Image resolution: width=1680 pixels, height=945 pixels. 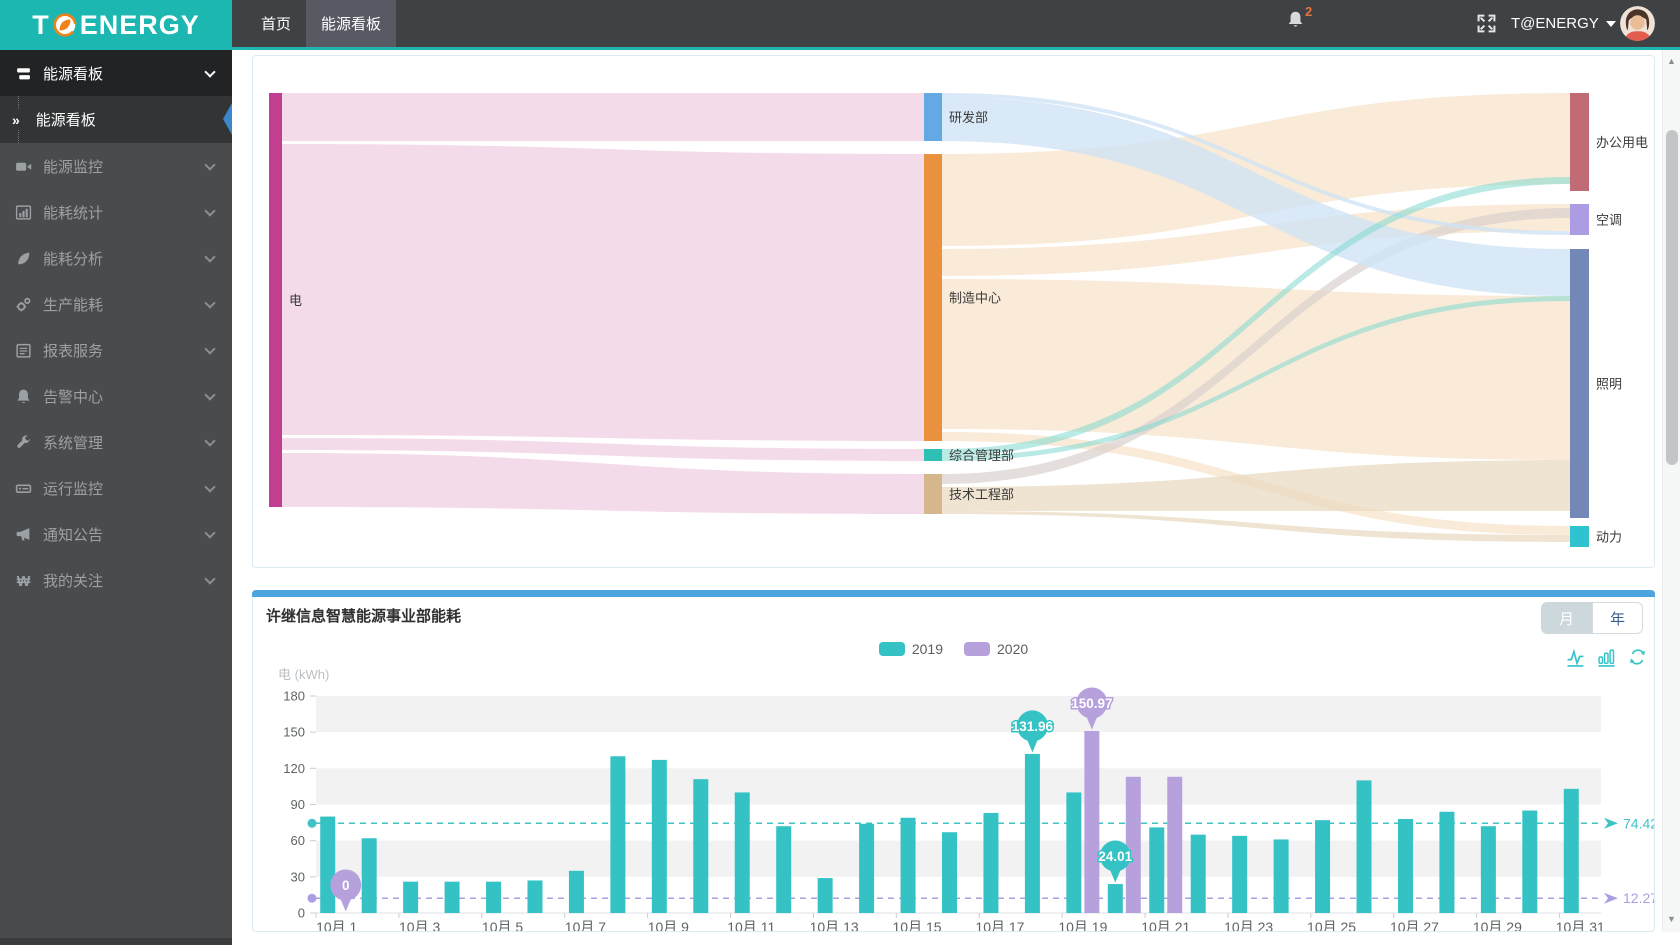 I want to click on sidebar-item-8: 系统管理, so click(x=116, y=442).